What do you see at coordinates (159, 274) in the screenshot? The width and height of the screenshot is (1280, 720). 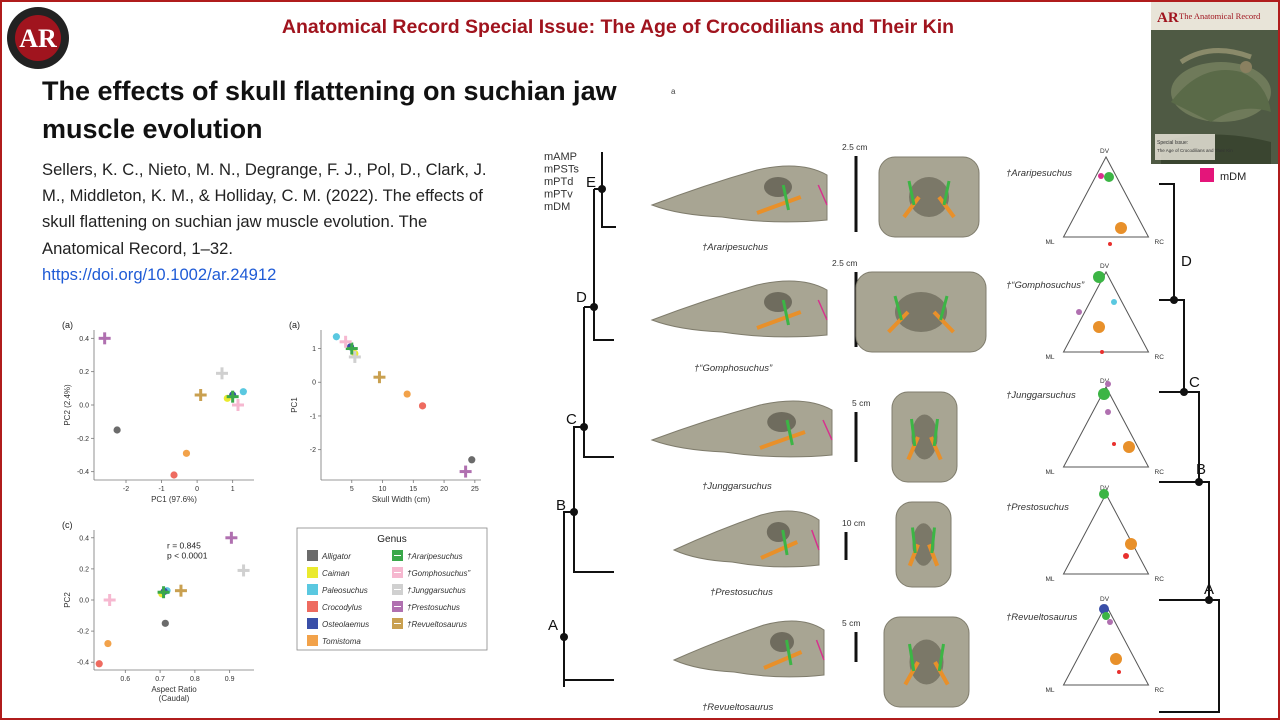 I see `doi-link: https://doi.org/10.1002/ar.24912` at bounding box center [159, 274].